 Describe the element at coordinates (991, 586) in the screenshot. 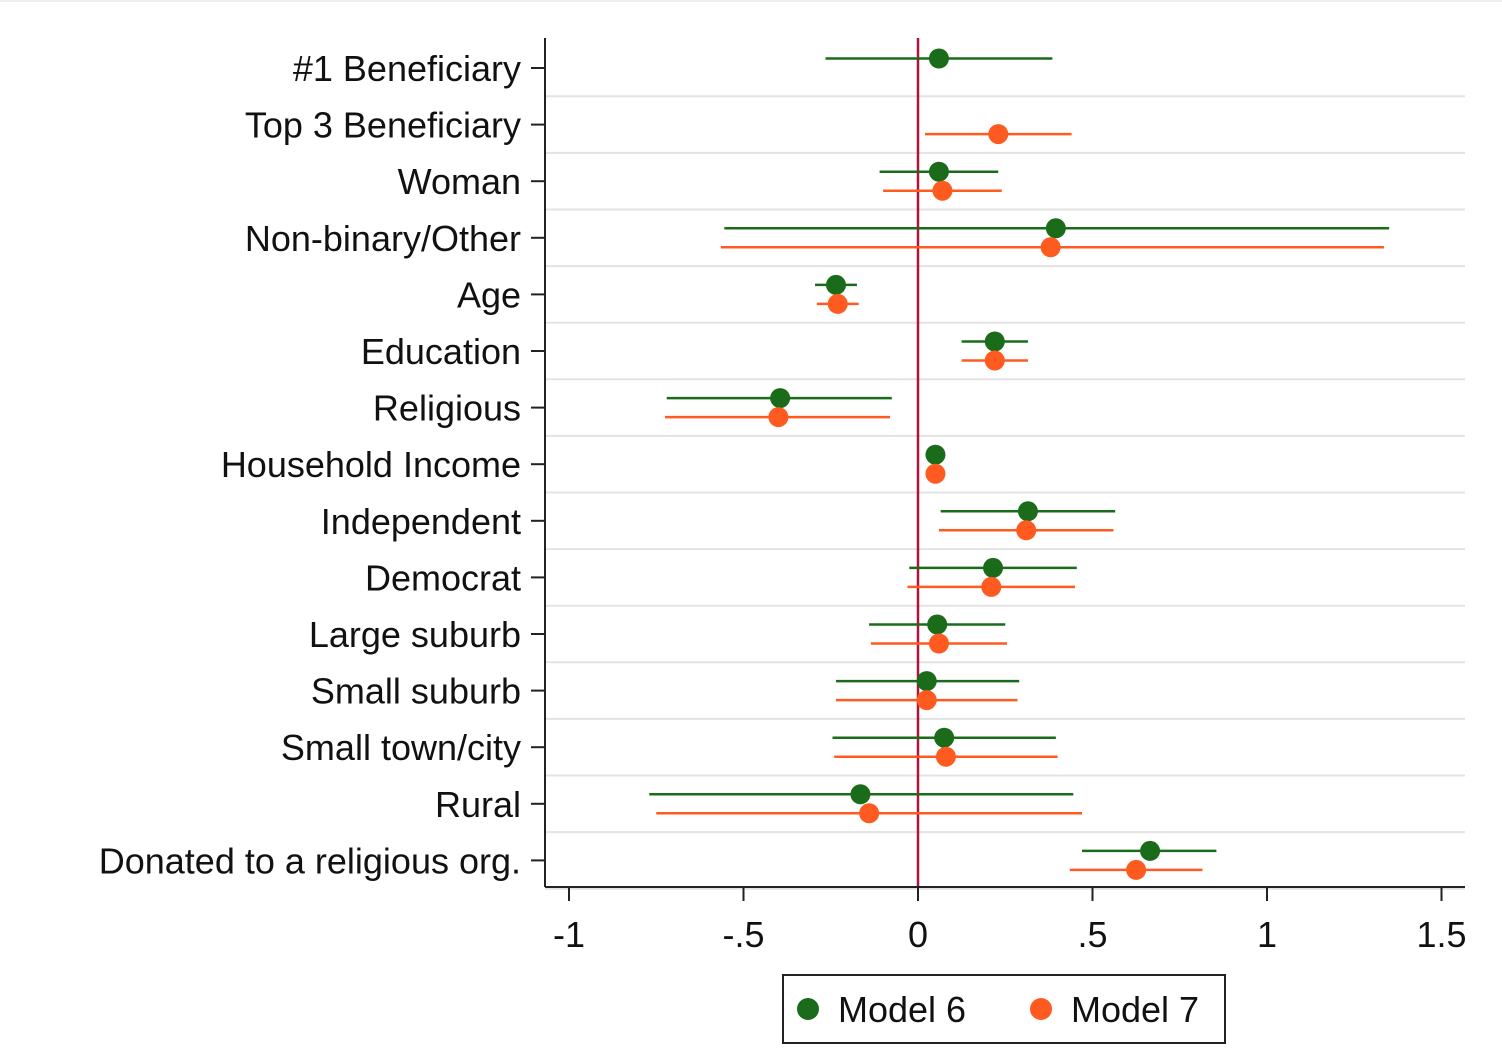

I see `point-model-7-democrat` at that location.